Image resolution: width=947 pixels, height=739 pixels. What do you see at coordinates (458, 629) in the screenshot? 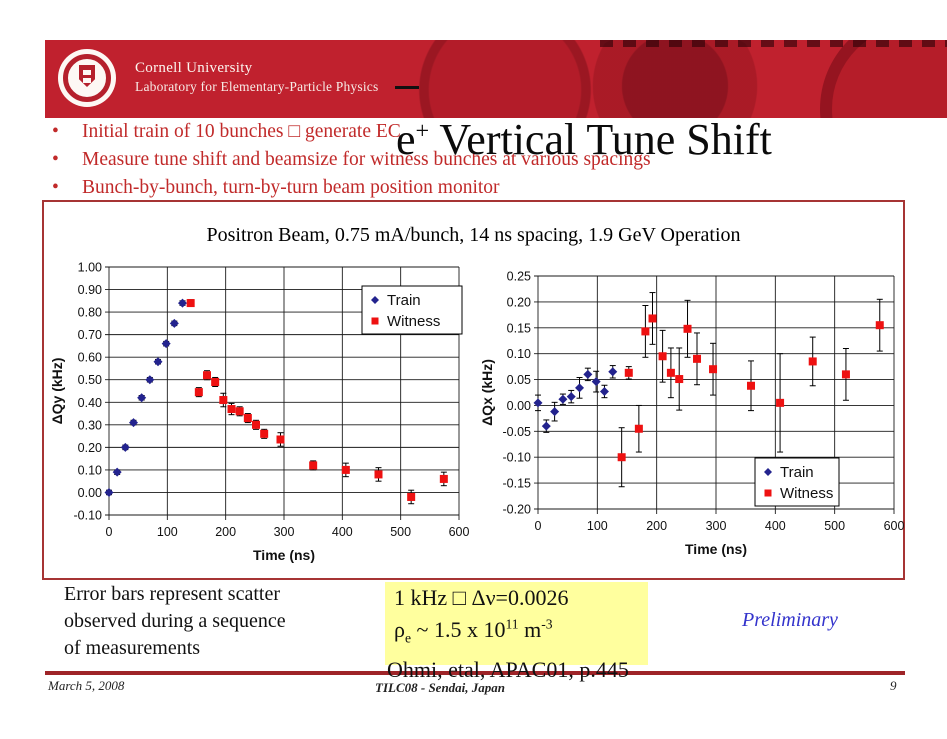
I see `equation-mid: ~ 1.5 x 10` at bounding box center [458, 629].